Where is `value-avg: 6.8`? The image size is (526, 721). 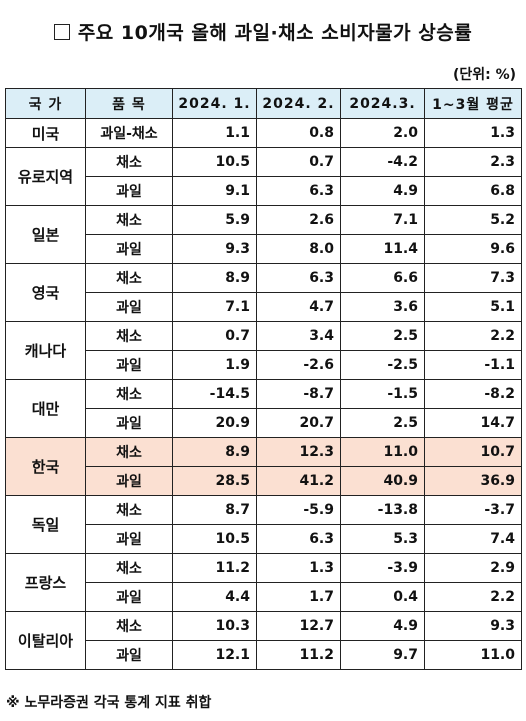
value-avg: 6.8 is located at coordinates (473, 191).